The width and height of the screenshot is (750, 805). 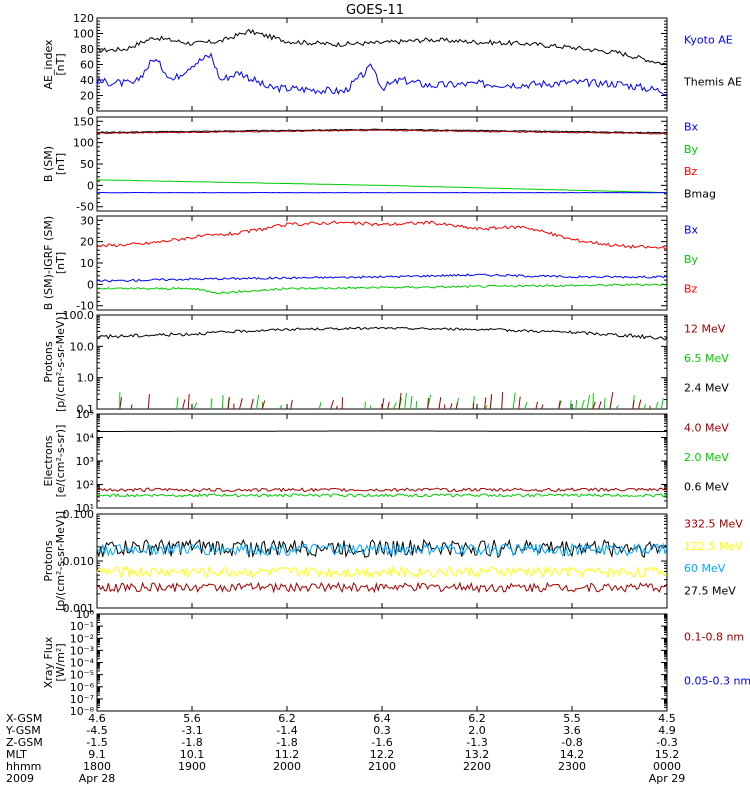 I want to click on legend-item: 27.5 MeV, so click(x=710, y=591).